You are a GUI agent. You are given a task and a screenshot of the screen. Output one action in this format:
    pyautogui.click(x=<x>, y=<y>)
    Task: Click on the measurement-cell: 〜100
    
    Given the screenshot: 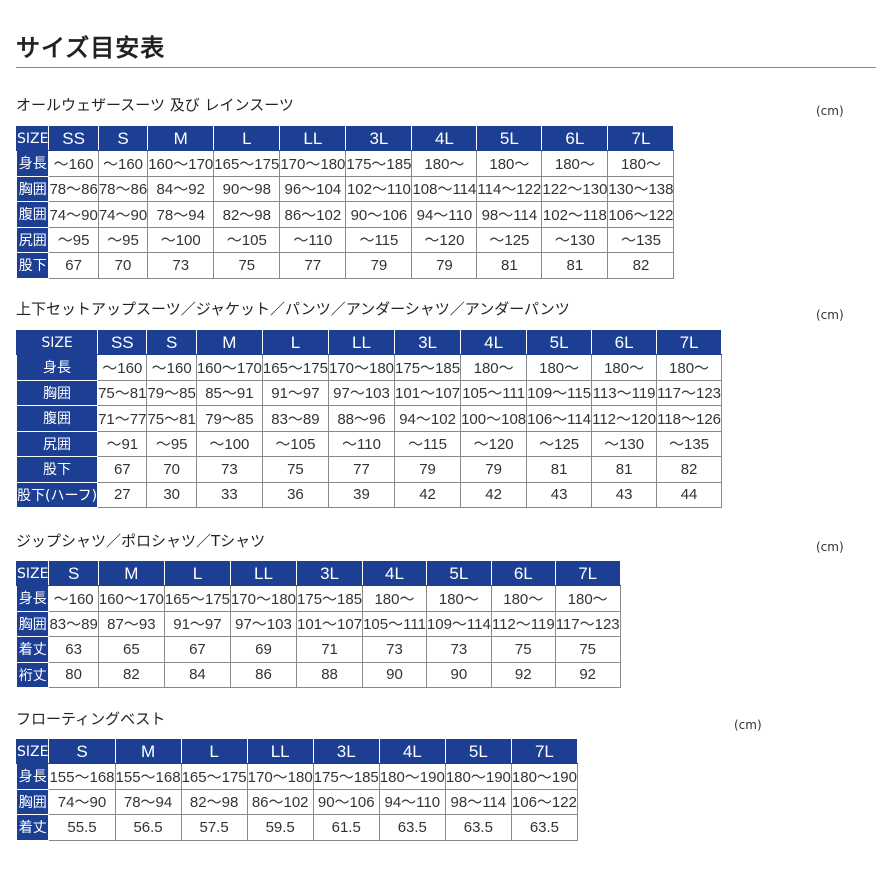 What is the action you would take?
    pyautogui.click(x=229, y=443)
    